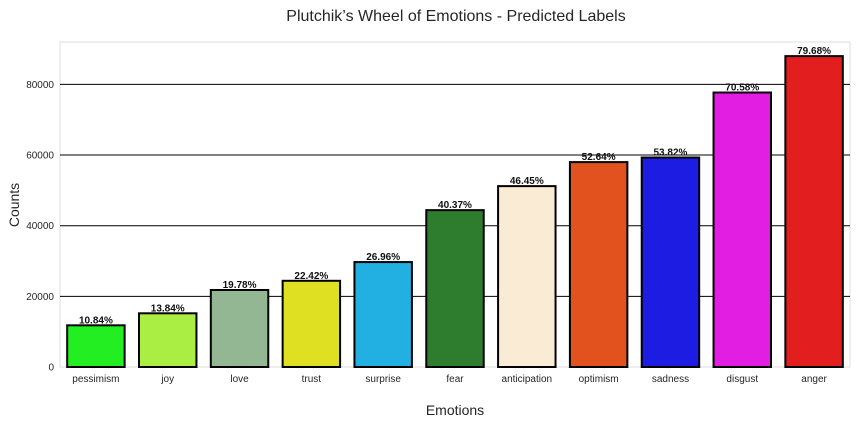  Describe the element at coordinates (14, 205) in the screenshot. I see `y-axis-label: Counts` at that location.